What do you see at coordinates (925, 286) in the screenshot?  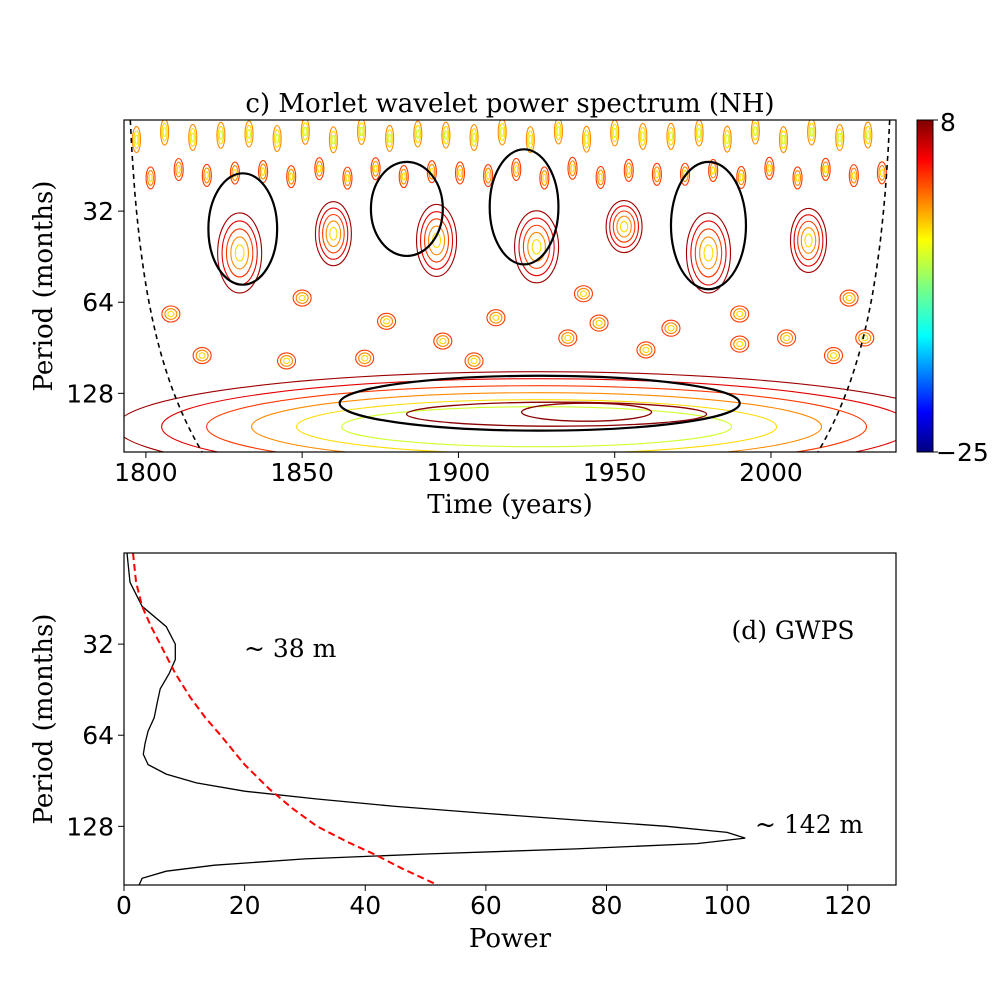 I see `colorbar` at bounding box center [925, 286].